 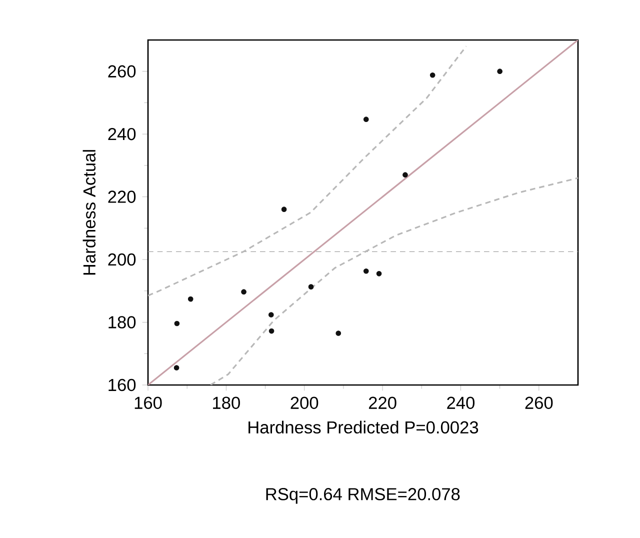 I want to click on y-axis-title: Hardness Actual, so click(x=89, y=212).